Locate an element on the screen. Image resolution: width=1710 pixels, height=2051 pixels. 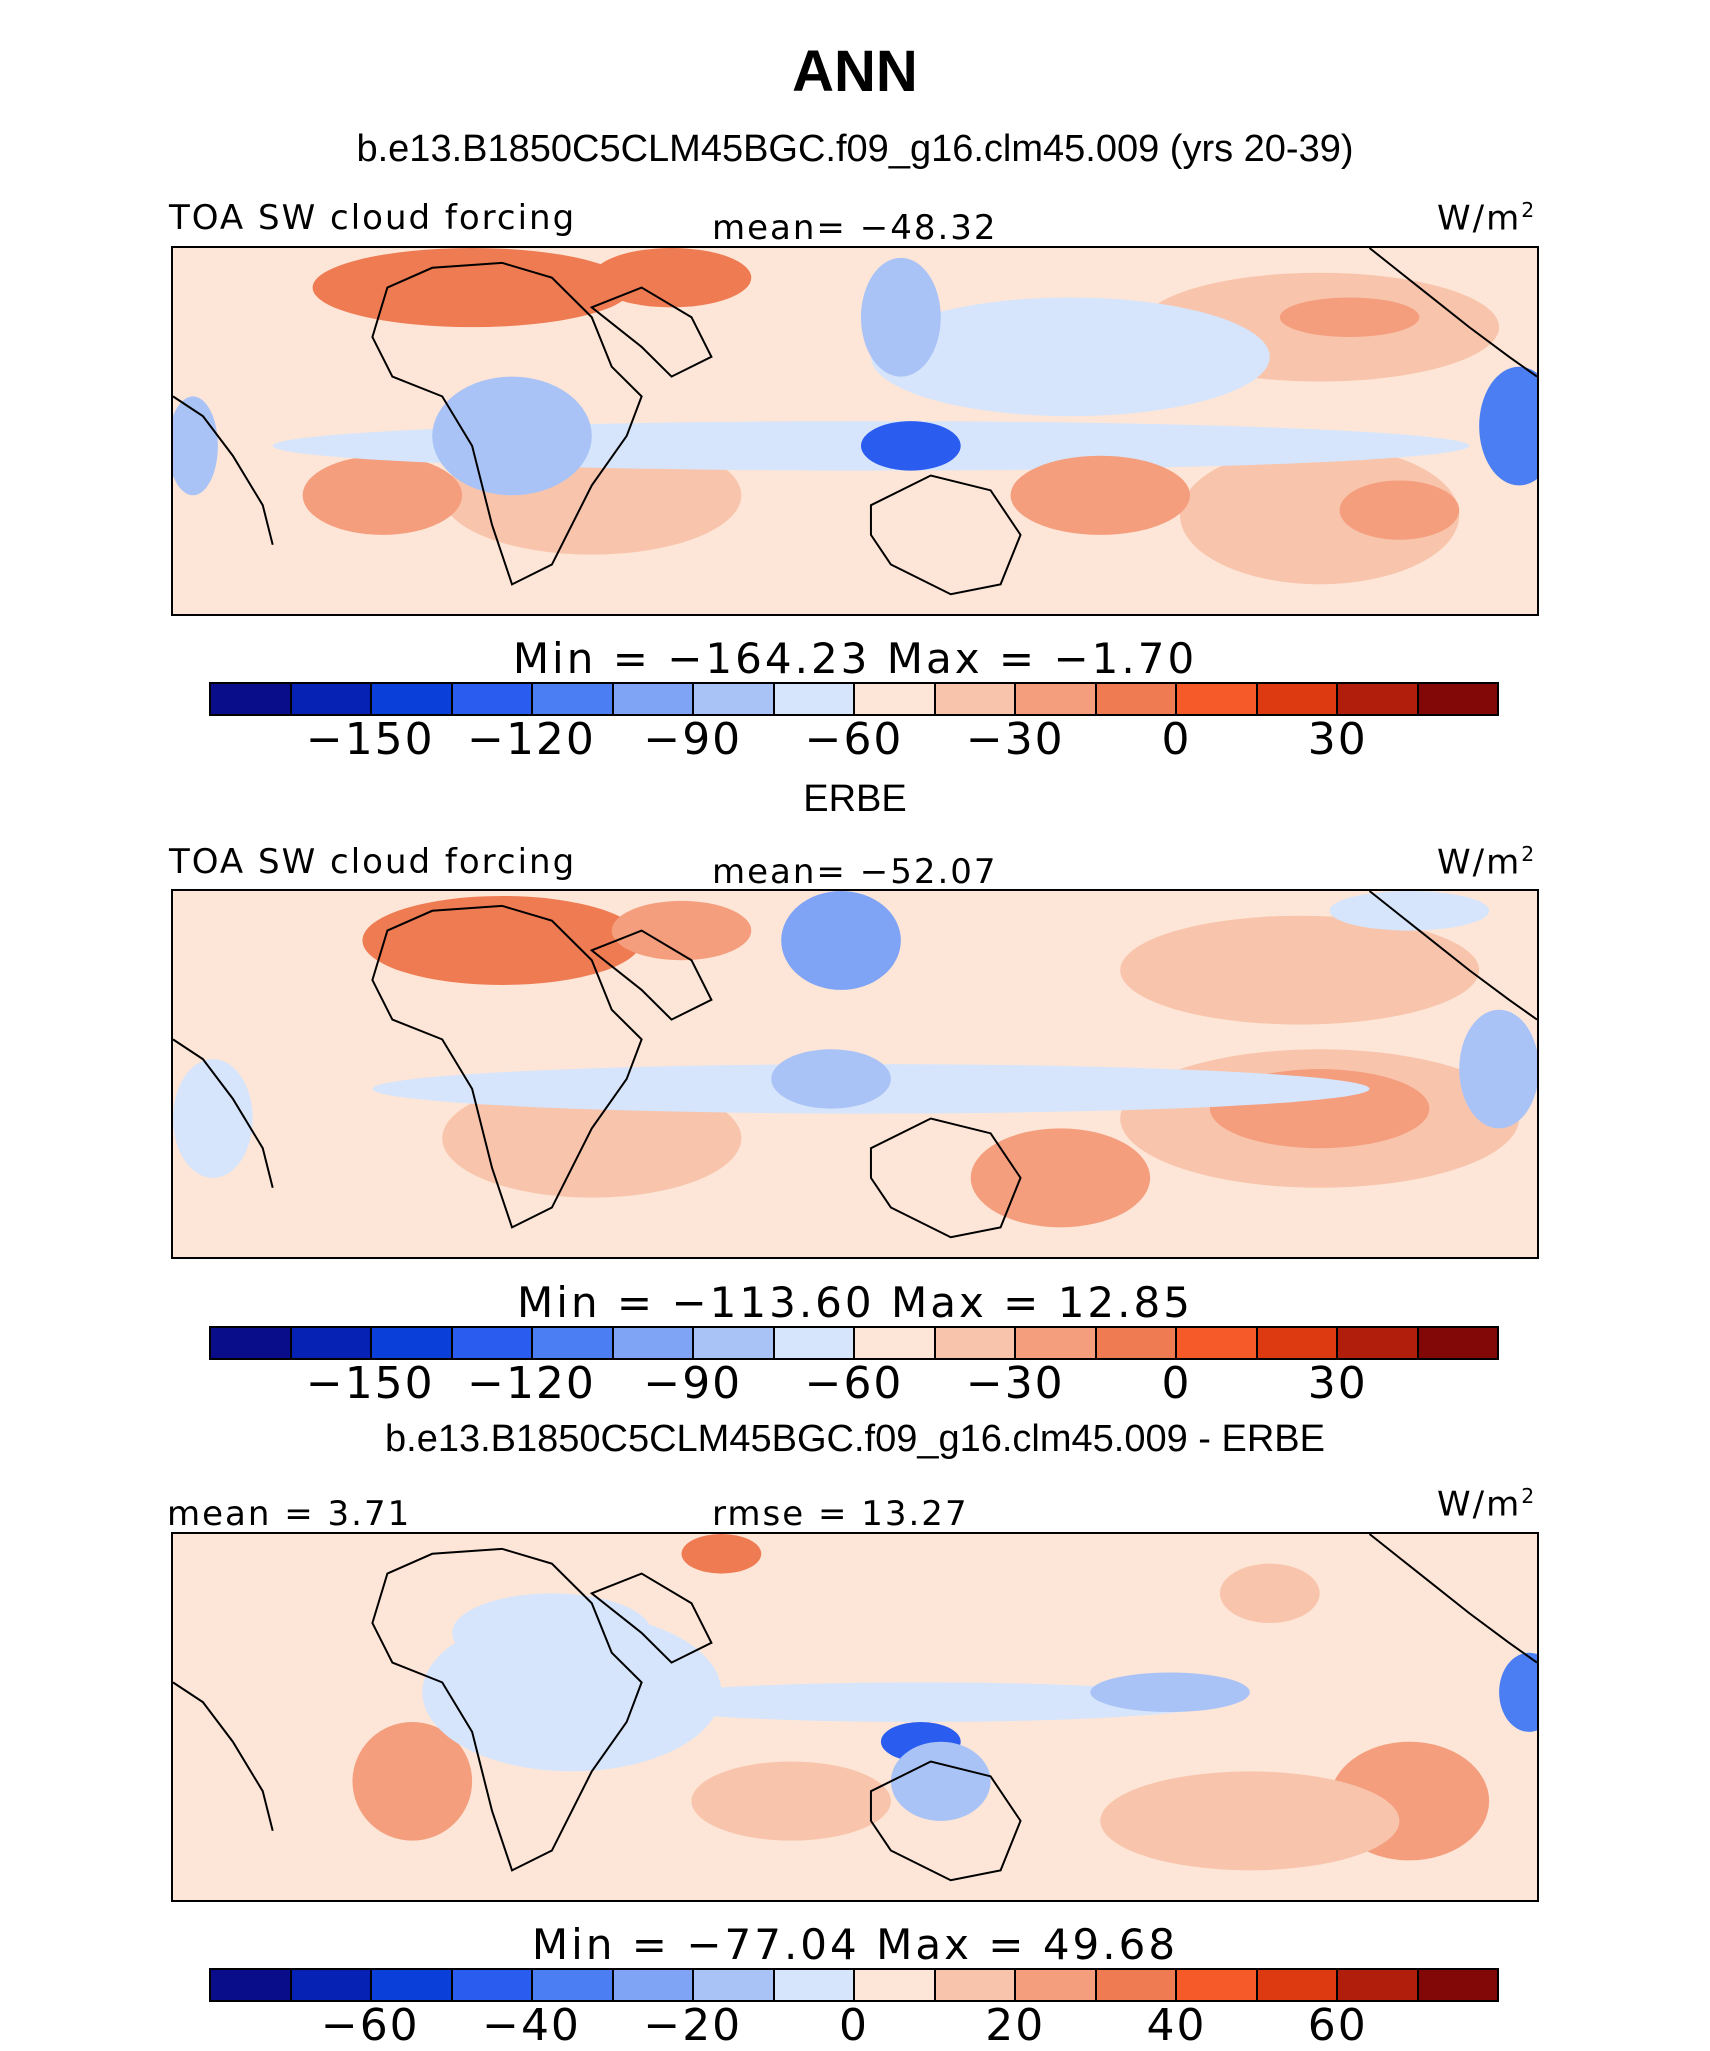
colorbar-tick-label: −20 is located at coordinates (693, 2025).